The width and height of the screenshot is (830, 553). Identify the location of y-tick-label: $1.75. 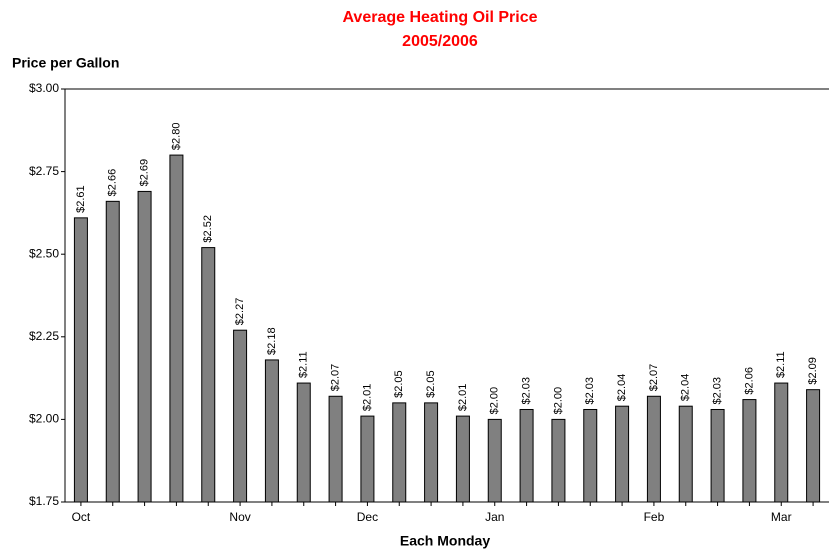
(44, 501).